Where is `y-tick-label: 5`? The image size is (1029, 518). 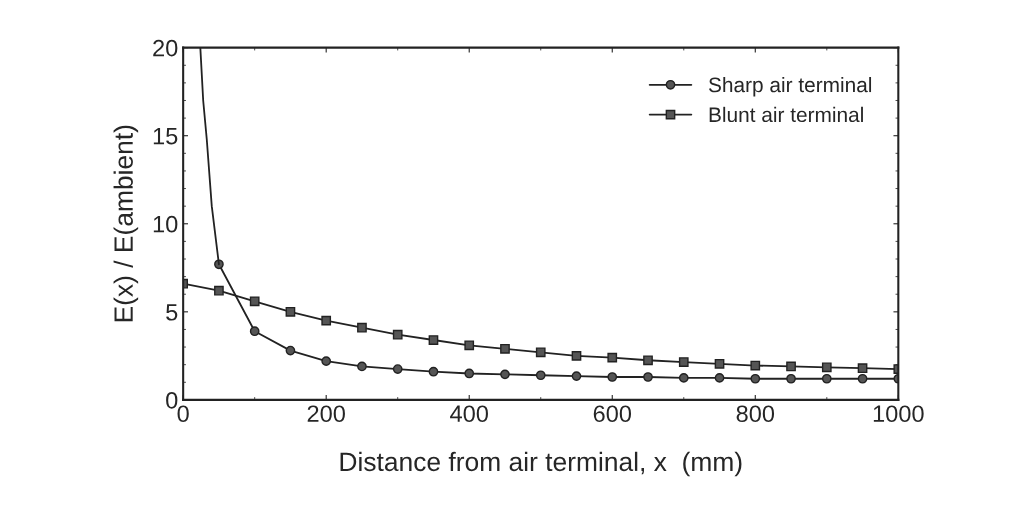
y-tick-label: 5 is located at coordinates (172, 312).